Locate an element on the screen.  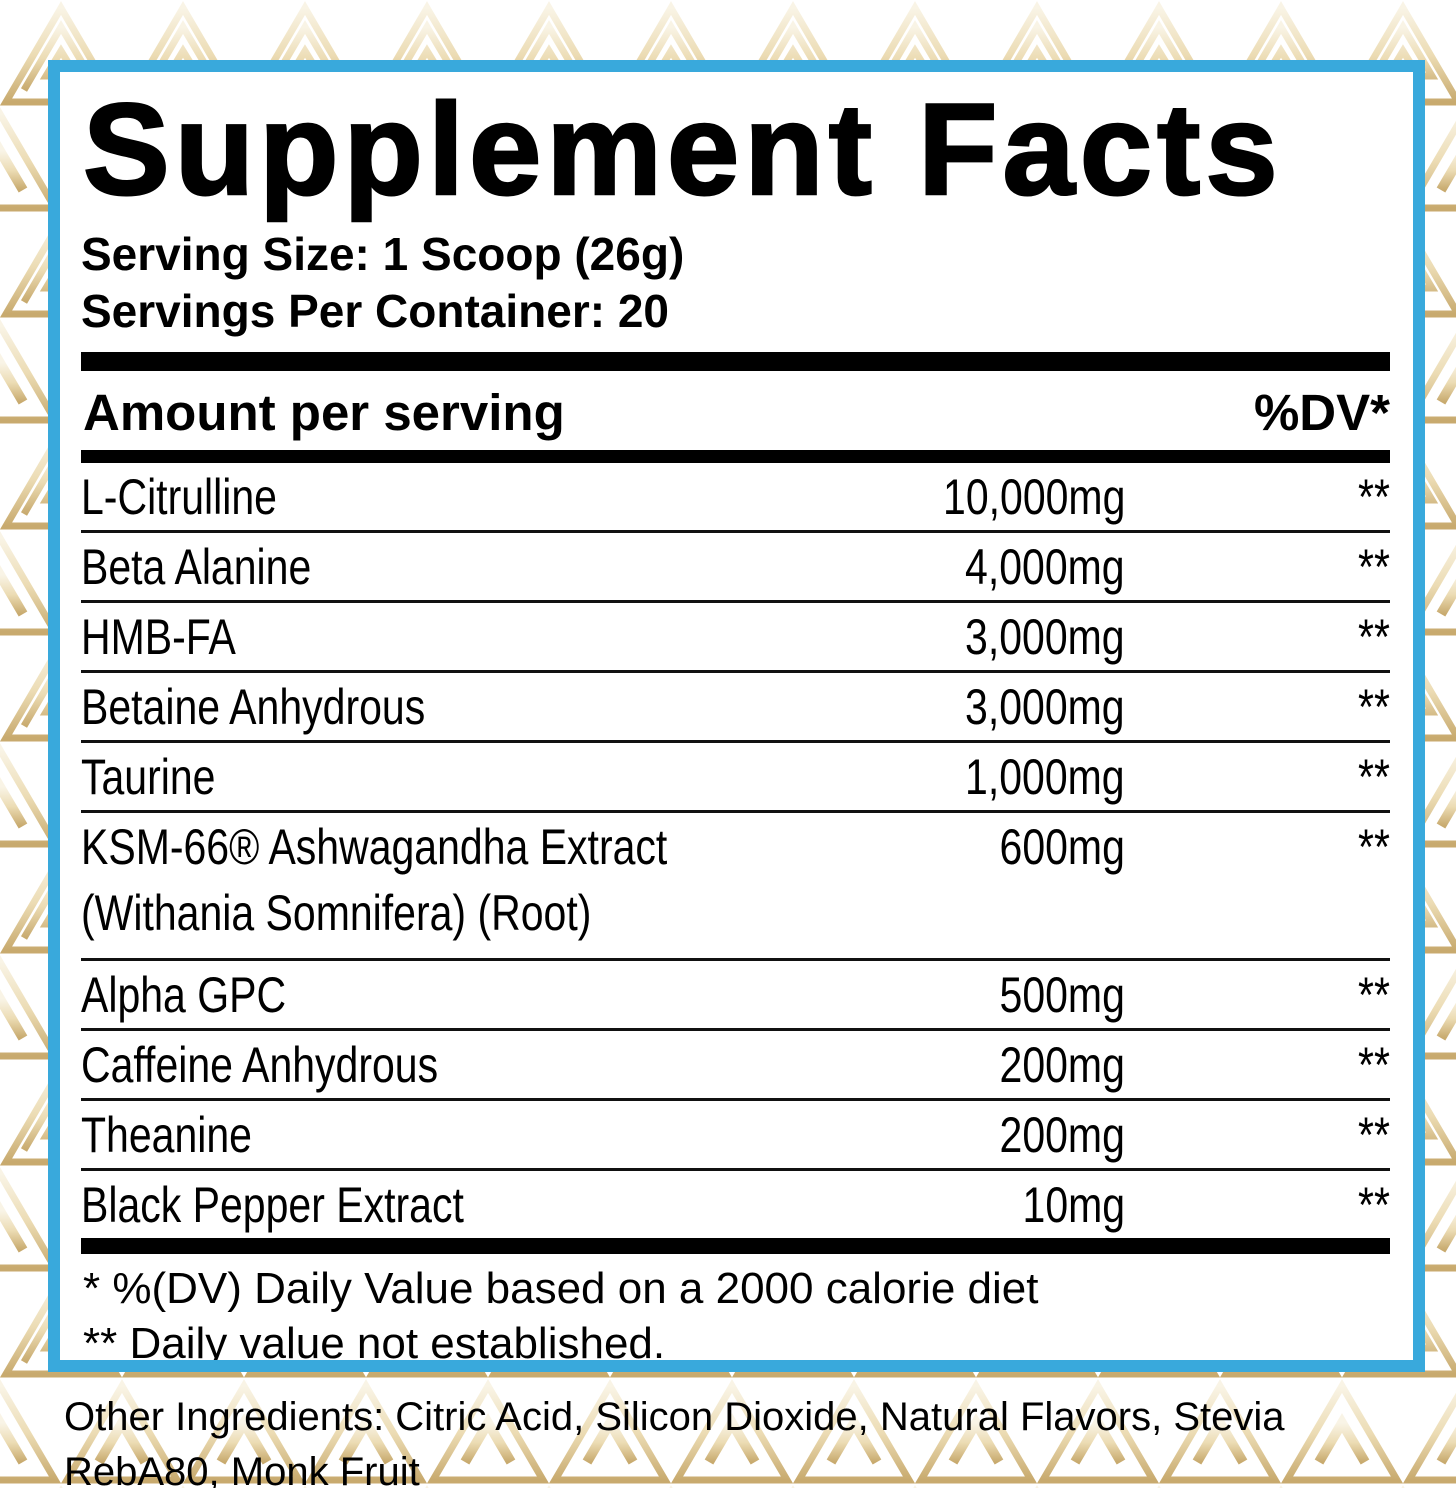
ingredient-name: HMB-FA is located at coordinates (158, 636).